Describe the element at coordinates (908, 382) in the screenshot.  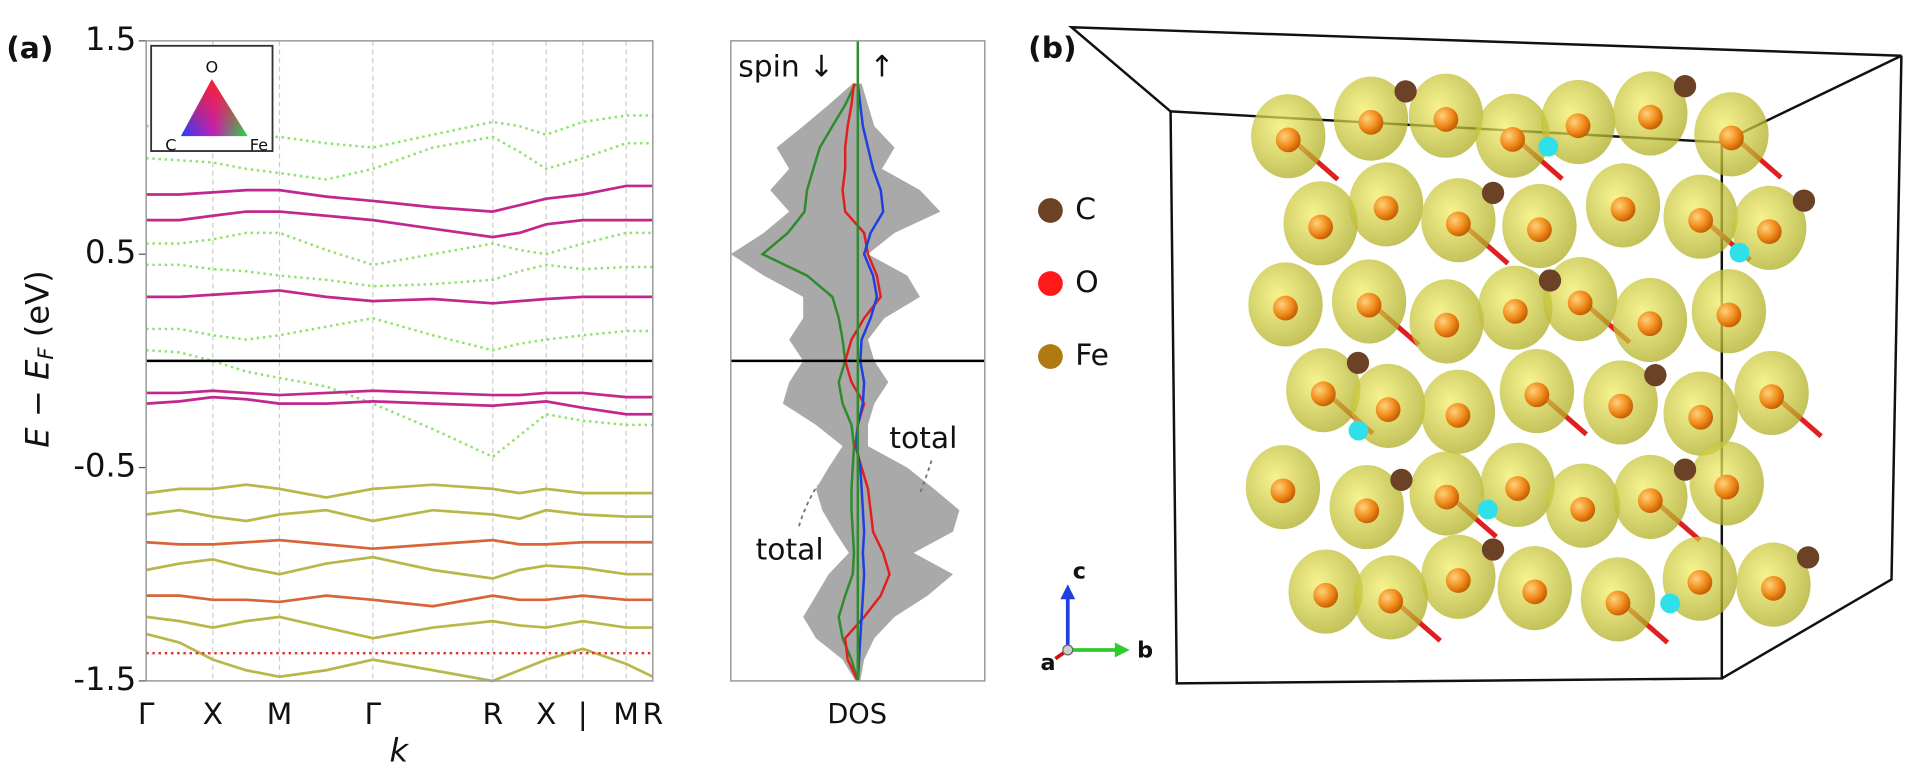
I see `dos-total-area` at that location.